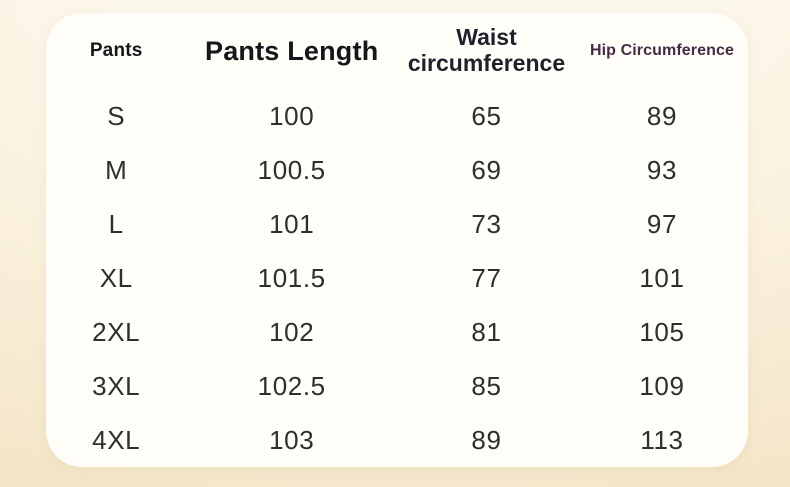 The image size is (790, 487). I want to click on size-cell: XL, so click(116, 277).